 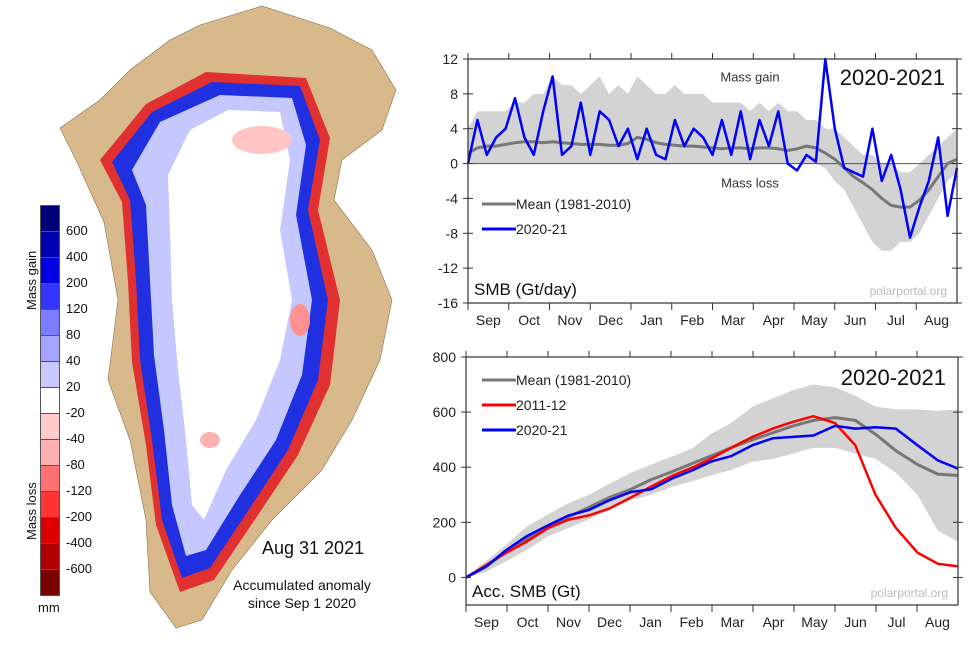 I want to click on map-caption-line2: since Sep 1 2020, so click(x=302, y=603).